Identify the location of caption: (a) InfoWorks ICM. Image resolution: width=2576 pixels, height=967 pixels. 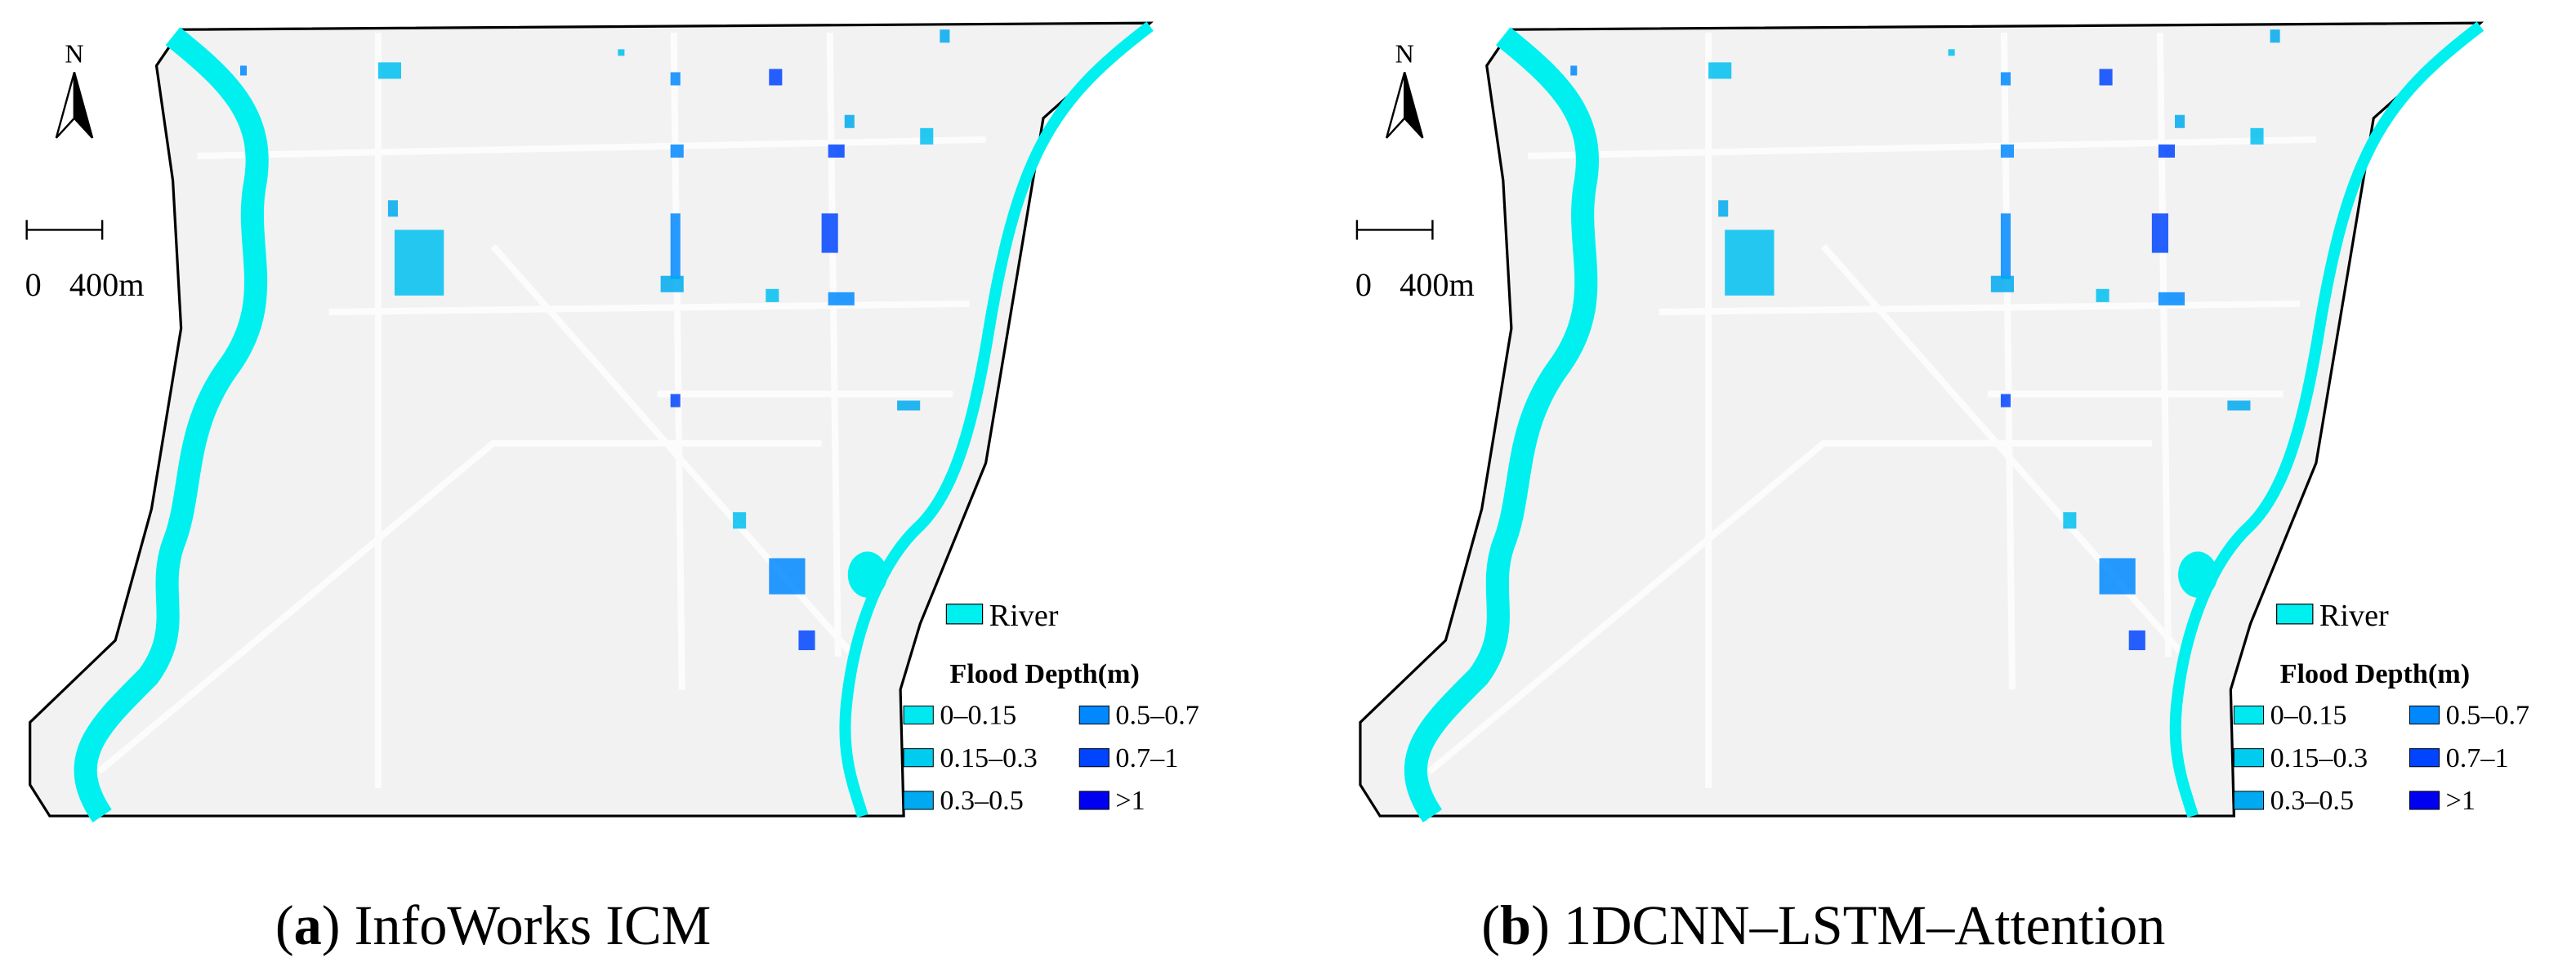
(493, 925).